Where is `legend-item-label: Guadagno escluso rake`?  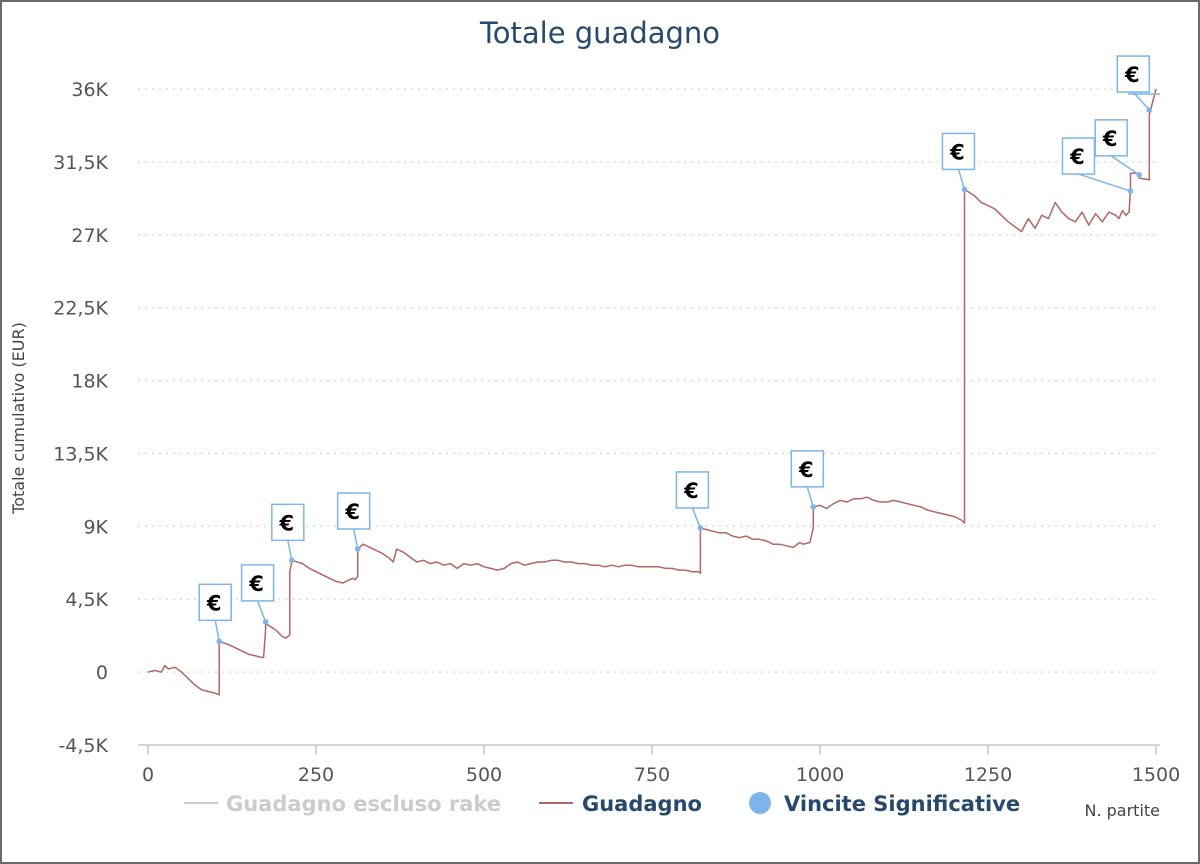
legend-item-label: Guadagno escluso rake is located at coordinates (363, 804).